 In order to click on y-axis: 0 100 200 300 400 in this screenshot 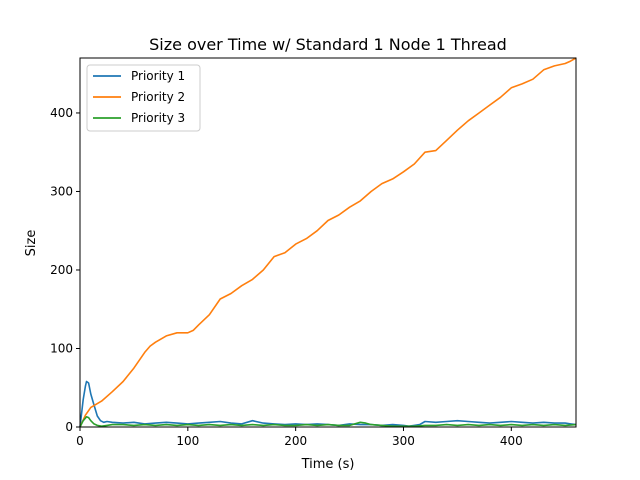, I will do `click(65, 270)`.